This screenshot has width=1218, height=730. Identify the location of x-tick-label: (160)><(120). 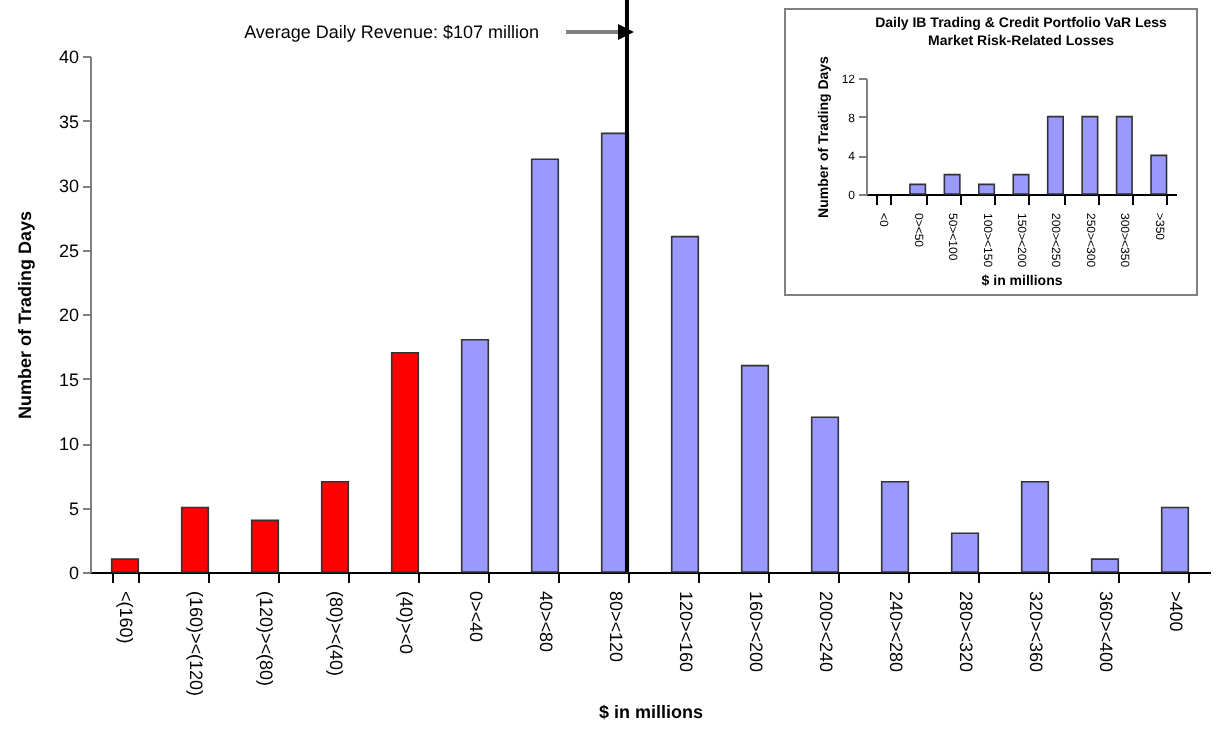
(196, 644).